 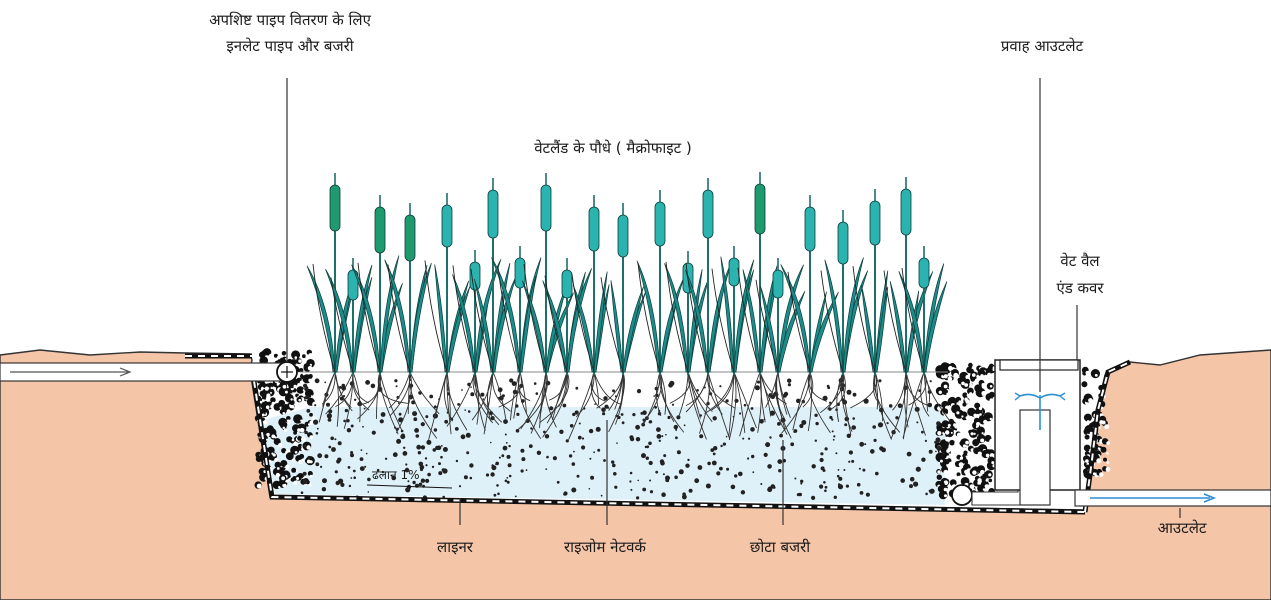 I want to click on inlet-pipe, so click(x=149, y=372).